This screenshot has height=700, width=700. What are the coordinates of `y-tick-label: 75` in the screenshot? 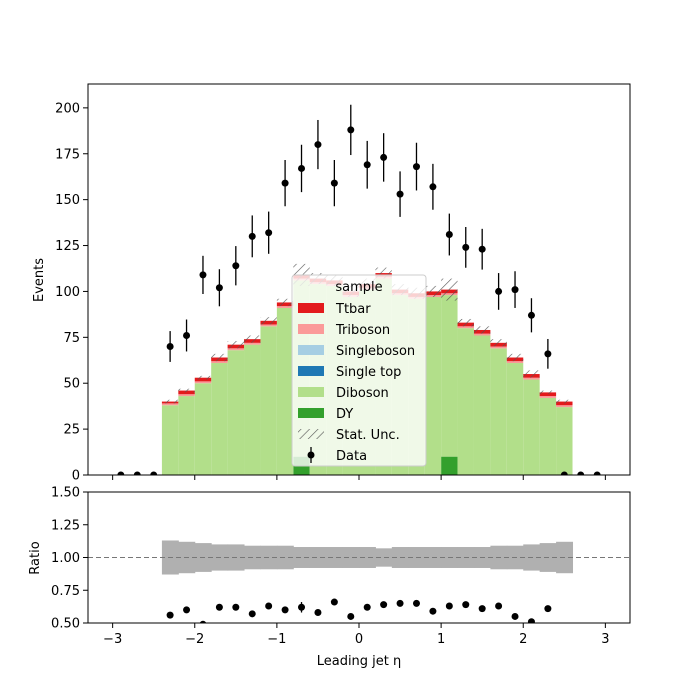 It's located at (71, 338).